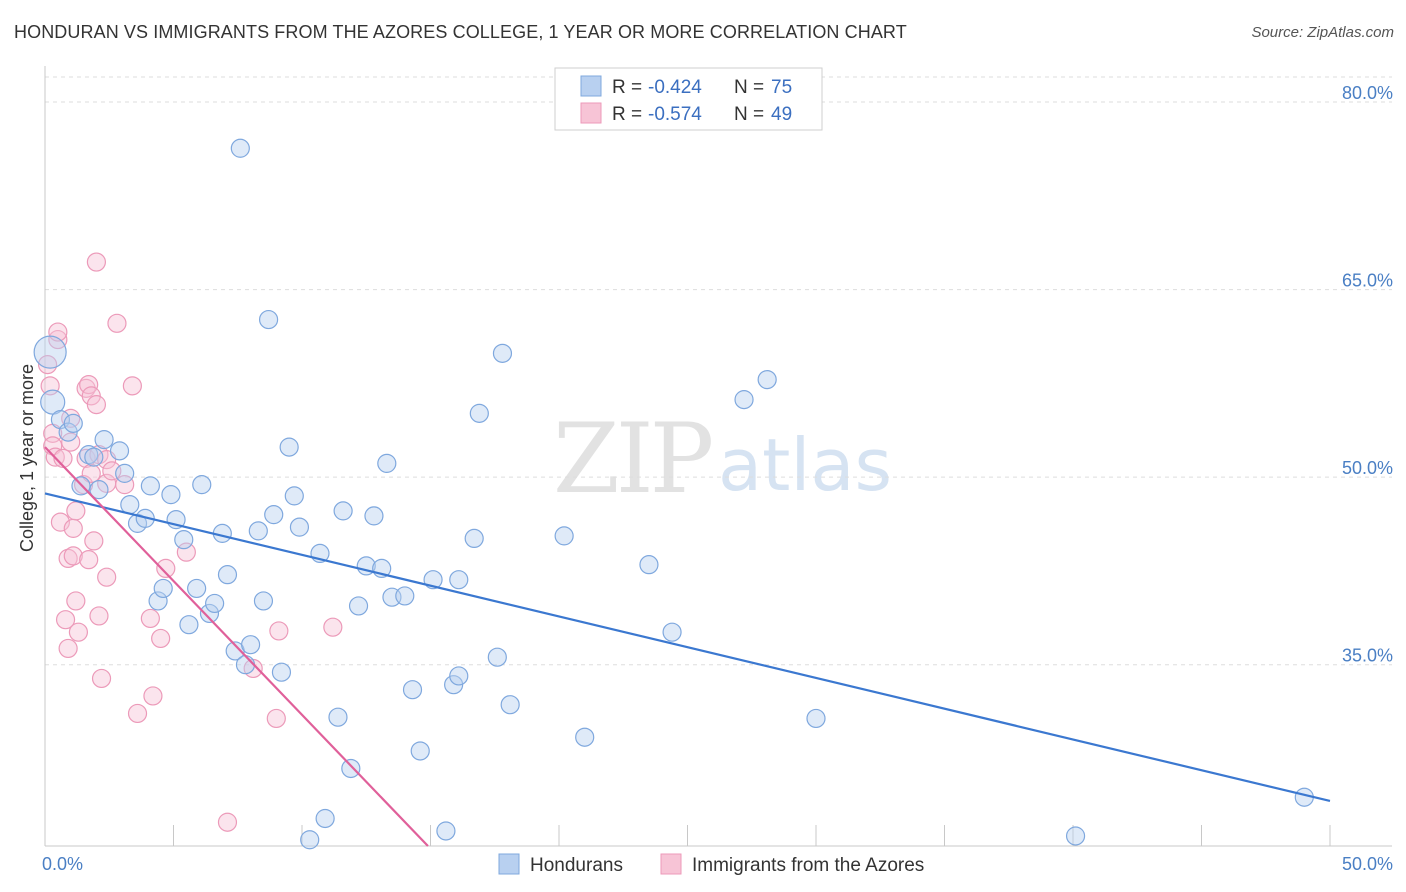 The image size is (1406, 892). Describe the element at coordinates (627, 114) in the screenshot. I see `legend-r-label: R =` at that location.